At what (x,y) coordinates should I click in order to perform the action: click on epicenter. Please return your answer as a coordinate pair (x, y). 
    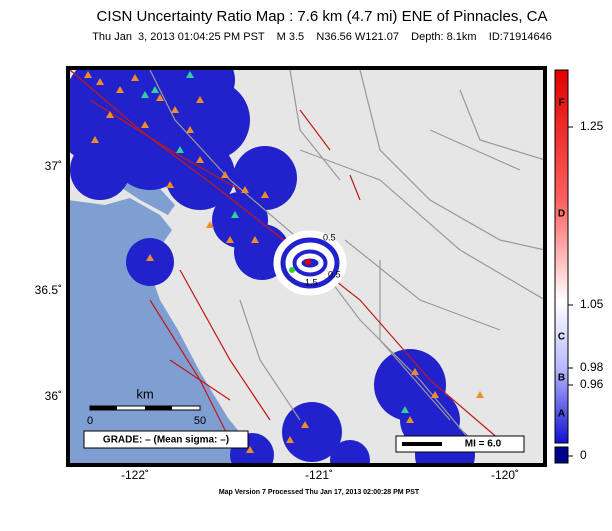
    Looking at the image, I should click on (308, 262).